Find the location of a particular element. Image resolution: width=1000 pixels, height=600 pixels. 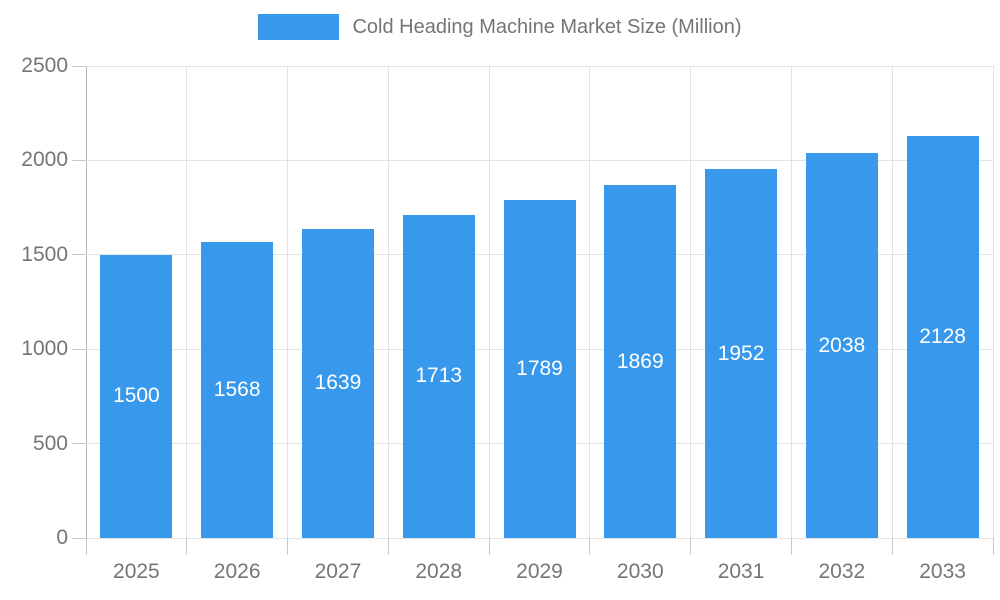

y-axis-line is located at coordinates (86, 310).